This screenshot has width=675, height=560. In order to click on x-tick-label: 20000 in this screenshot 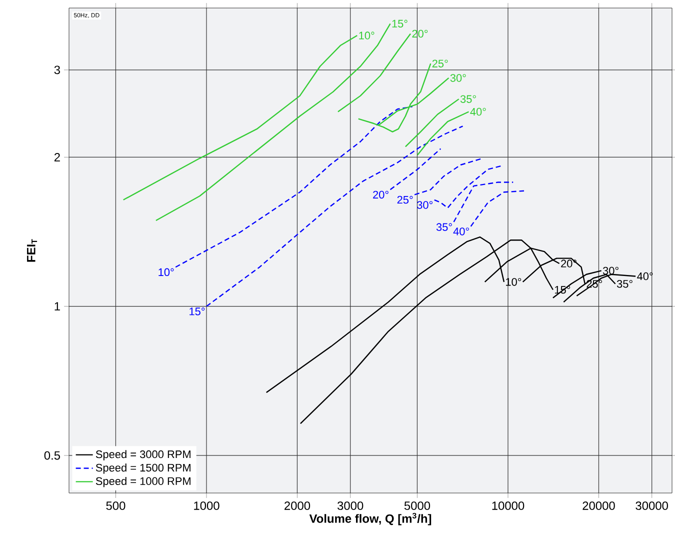, I will do `click(598, 505)`.